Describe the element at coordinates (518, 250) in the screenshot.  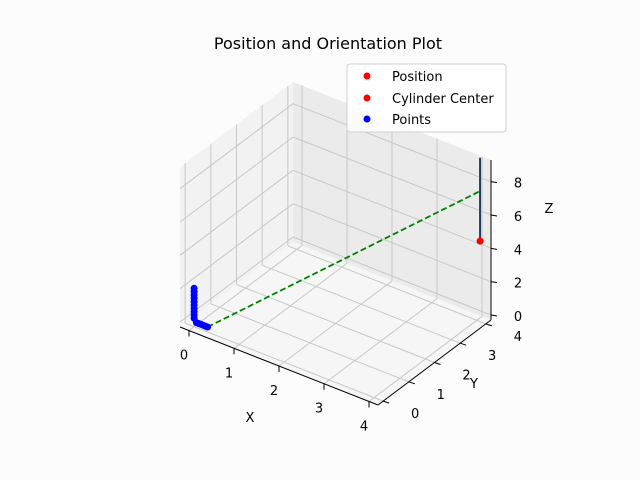
I see `z-tick-label: 4` at that location.